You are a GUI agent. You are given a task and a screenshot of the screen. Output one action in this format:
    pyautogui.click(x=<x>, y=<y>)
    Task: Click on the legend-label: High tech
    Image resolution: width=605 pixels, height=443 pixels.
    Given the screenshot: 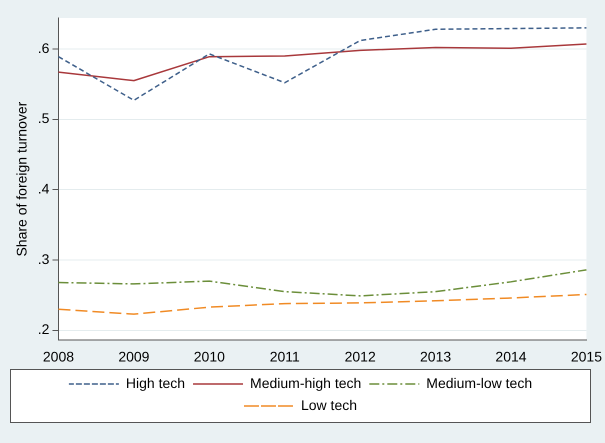 What is the action you would take?
    pyautogui.click(x=156, y=382)
    